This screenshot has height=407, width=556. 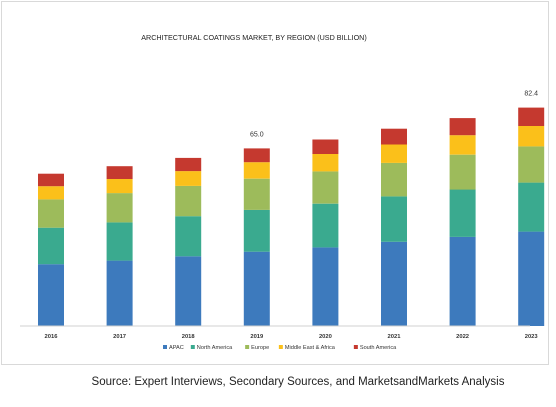 I want to click on bar-europe-2021, so click(x=394, y=179).